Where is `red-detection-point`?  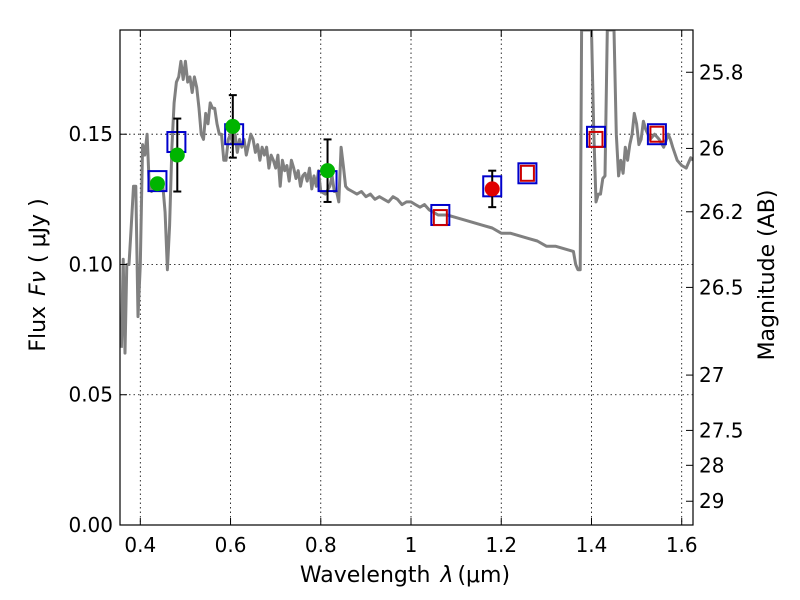
red-detection-point is located at coordinates (492, 189).